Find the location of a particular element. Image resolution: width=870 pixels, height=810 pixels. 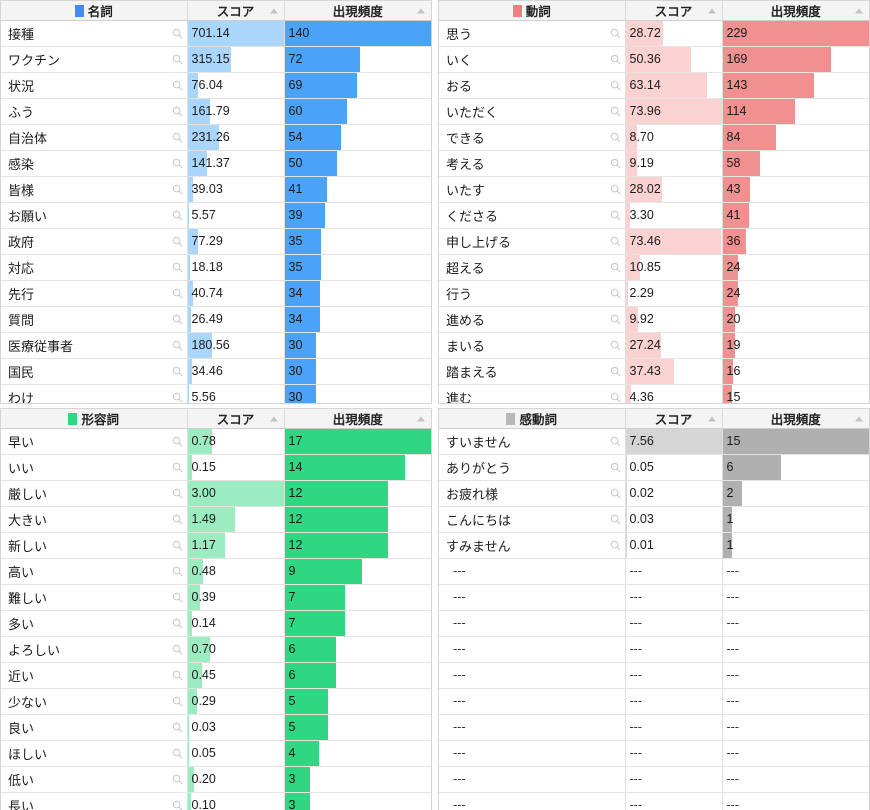

table-row: わけ 5.56 30 is located at coordinates (216, 393).